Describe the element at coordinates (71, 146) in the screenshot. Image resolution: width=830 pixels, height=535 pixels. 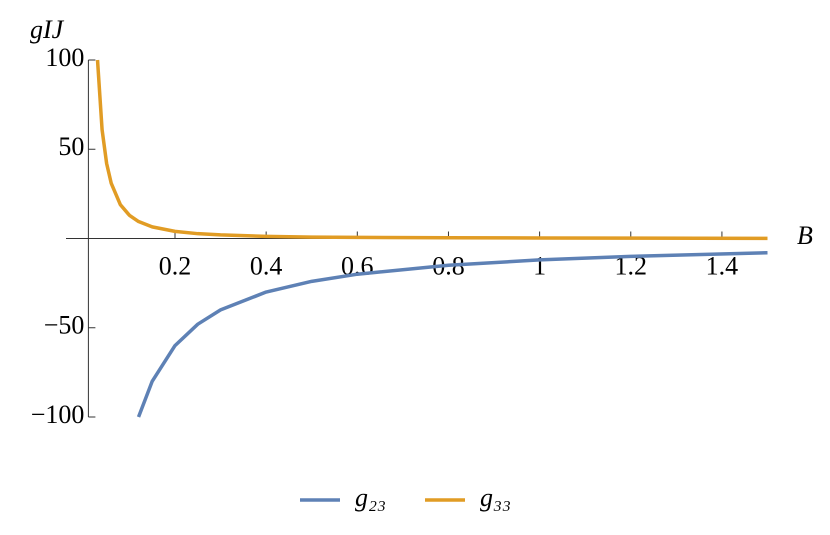
I see `y-tick-label: 50` at that location.